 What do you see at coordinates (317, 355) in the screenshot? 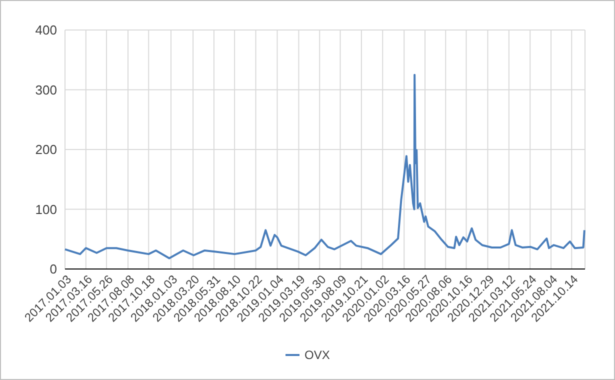
I see `legend-label: OVX` at bounding box center [317, 355].